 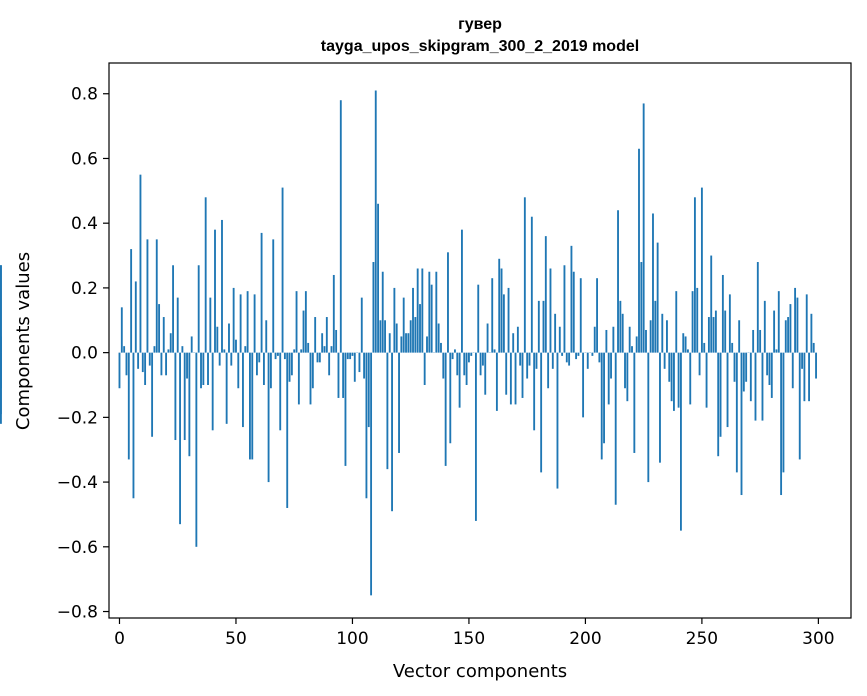 I want to click on x-axis: 0 50 100 150 200 250 300, so click(x=474, y=633).